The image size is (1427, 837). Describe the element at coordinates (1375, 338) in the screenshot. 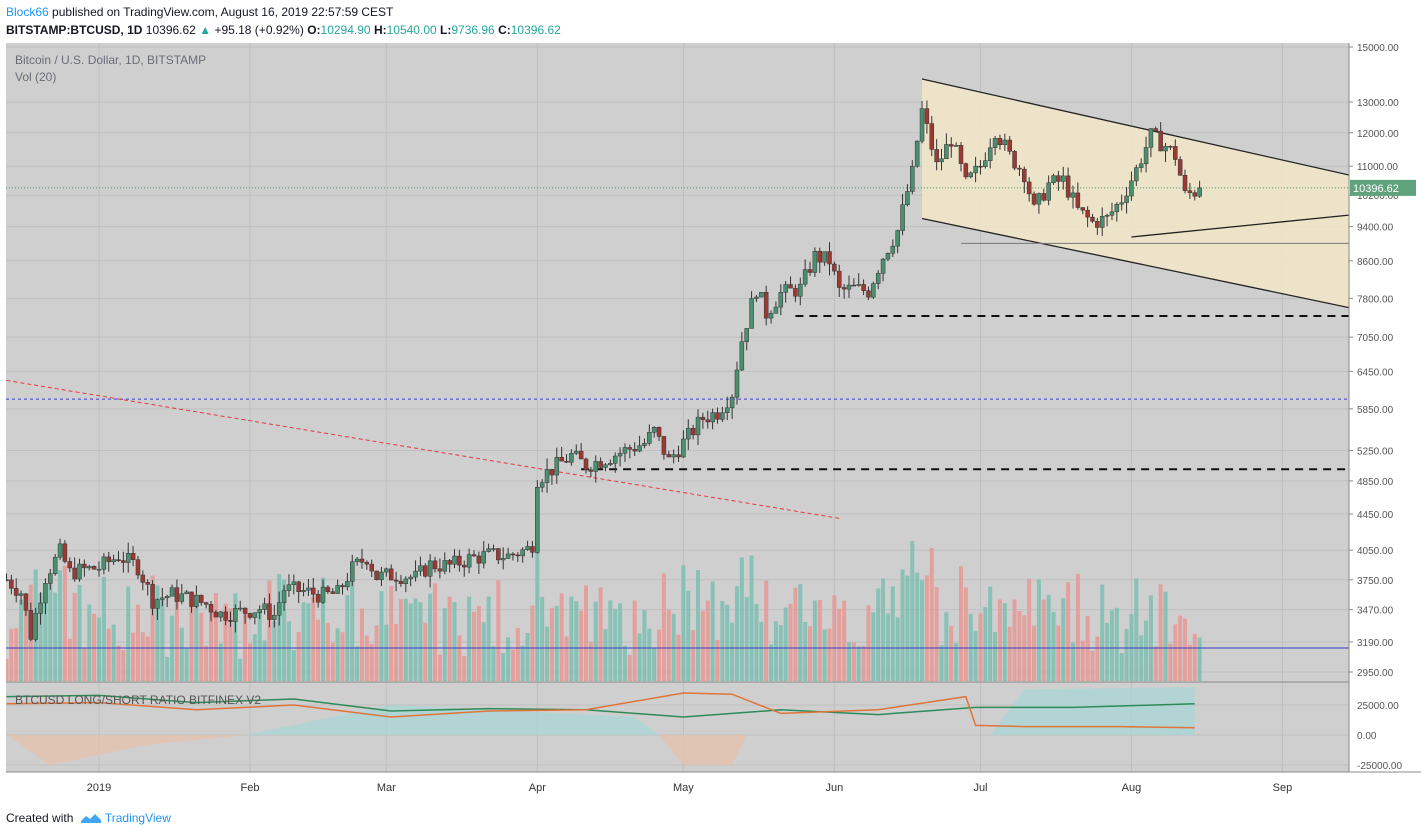

I see `price-tick-label: 7050.00` at that location.